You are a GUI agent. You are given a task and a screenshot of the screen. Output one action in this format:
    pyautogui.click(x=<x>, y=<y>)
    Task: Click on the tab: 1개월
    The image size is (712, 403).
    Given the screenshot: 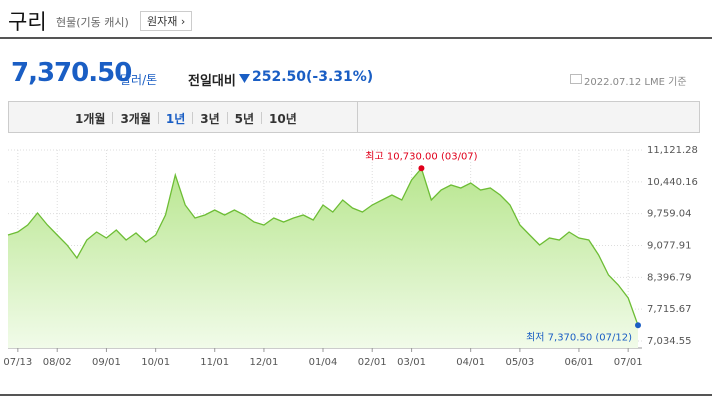 What is the action you would take?
    pyautogui.click(x=90, y=119)
    